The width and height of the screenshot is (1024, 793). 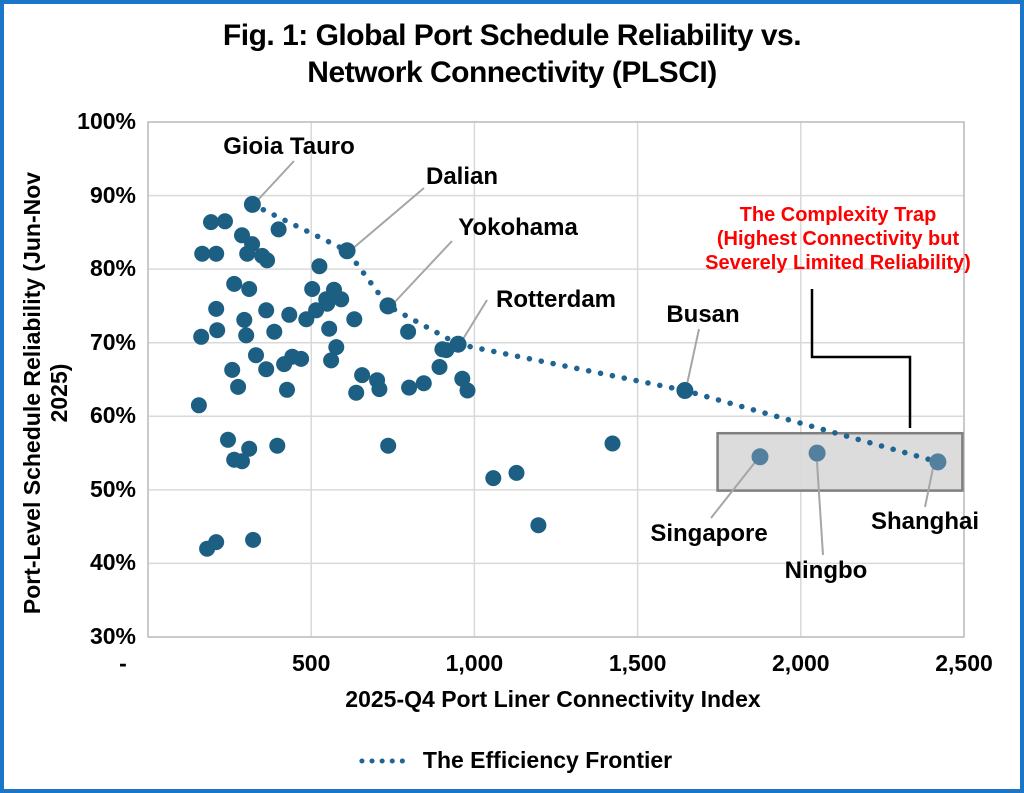 What do you see at coordinates (637, 663) in the screenshot?
I see `x-tick-label-1500: 1,500` at bounding box center [637, 663].